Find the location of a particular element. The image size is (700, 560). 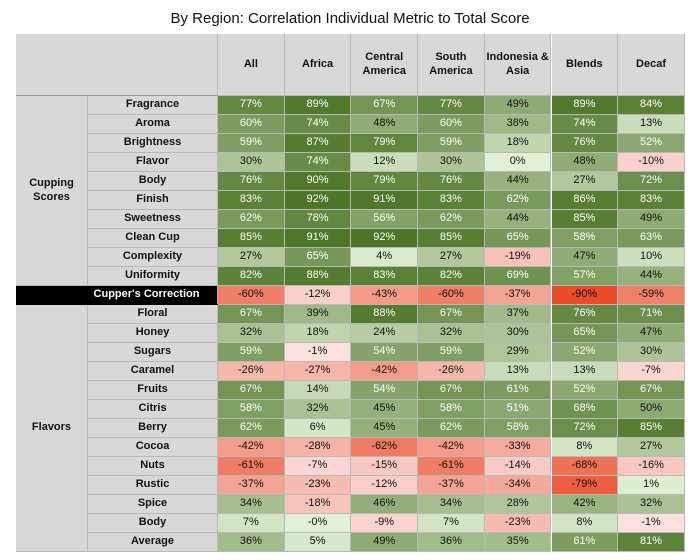

data-cell: 8% is located at coordinates (585, 523).